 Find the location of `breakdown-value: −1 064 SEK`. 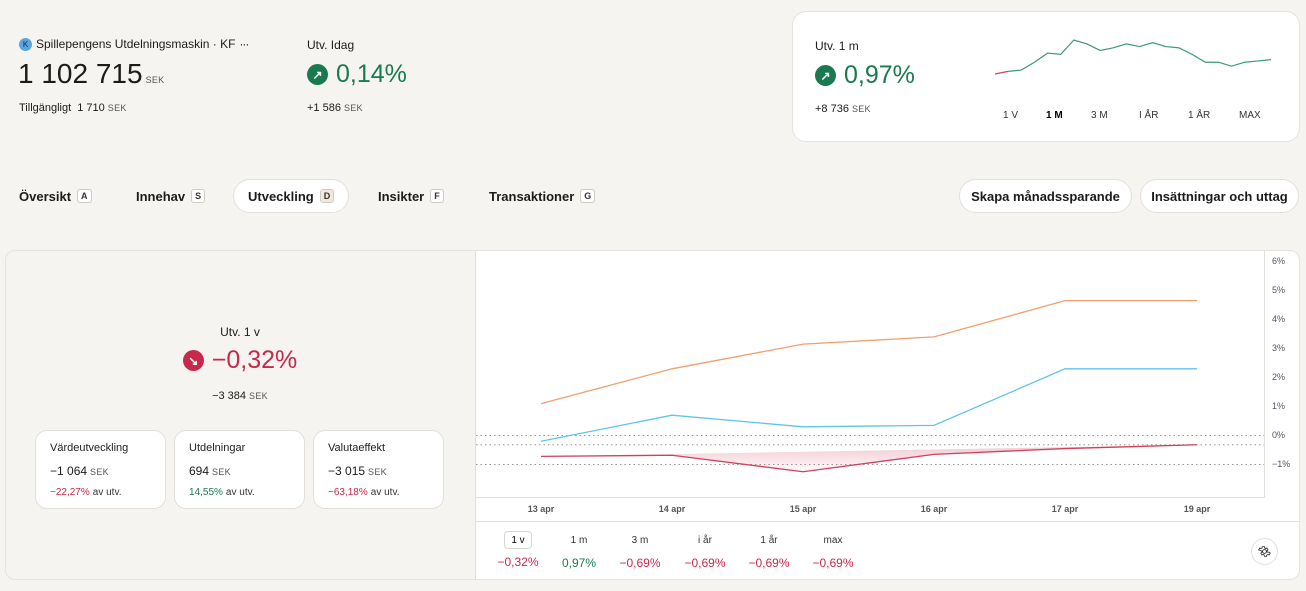

breakdown-value: −1 064 SEK is located at coordinates (100, 471).